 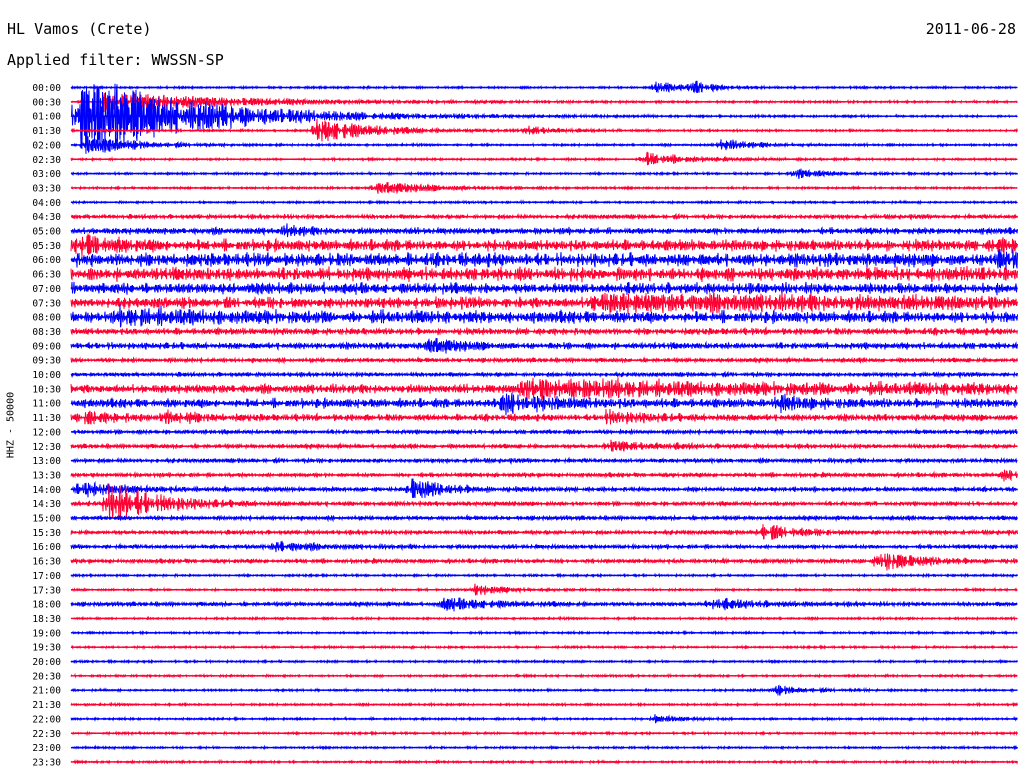 I want to click on row-time-label: 06:00, so click(x=46, y=260).